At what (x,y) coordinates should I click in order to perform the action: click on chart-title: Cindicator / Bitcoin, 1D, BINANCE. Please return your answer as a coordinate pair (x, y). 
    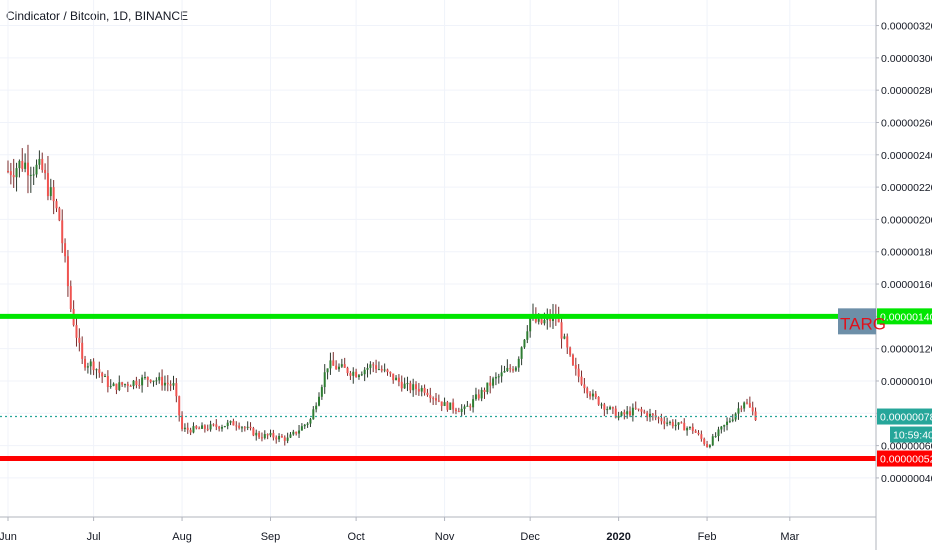
    Looking at the image, I should click on (97, 16).